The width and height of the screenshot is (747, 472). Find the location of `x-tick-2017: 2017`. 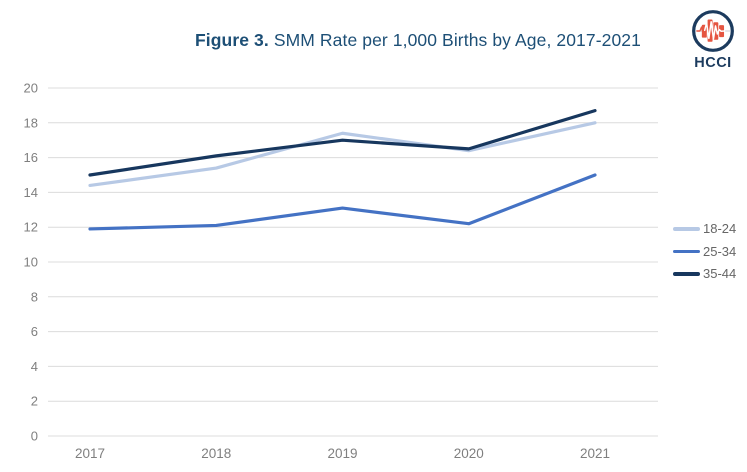

x-tick-2017: 2017 is located at coordinates (90, 453).